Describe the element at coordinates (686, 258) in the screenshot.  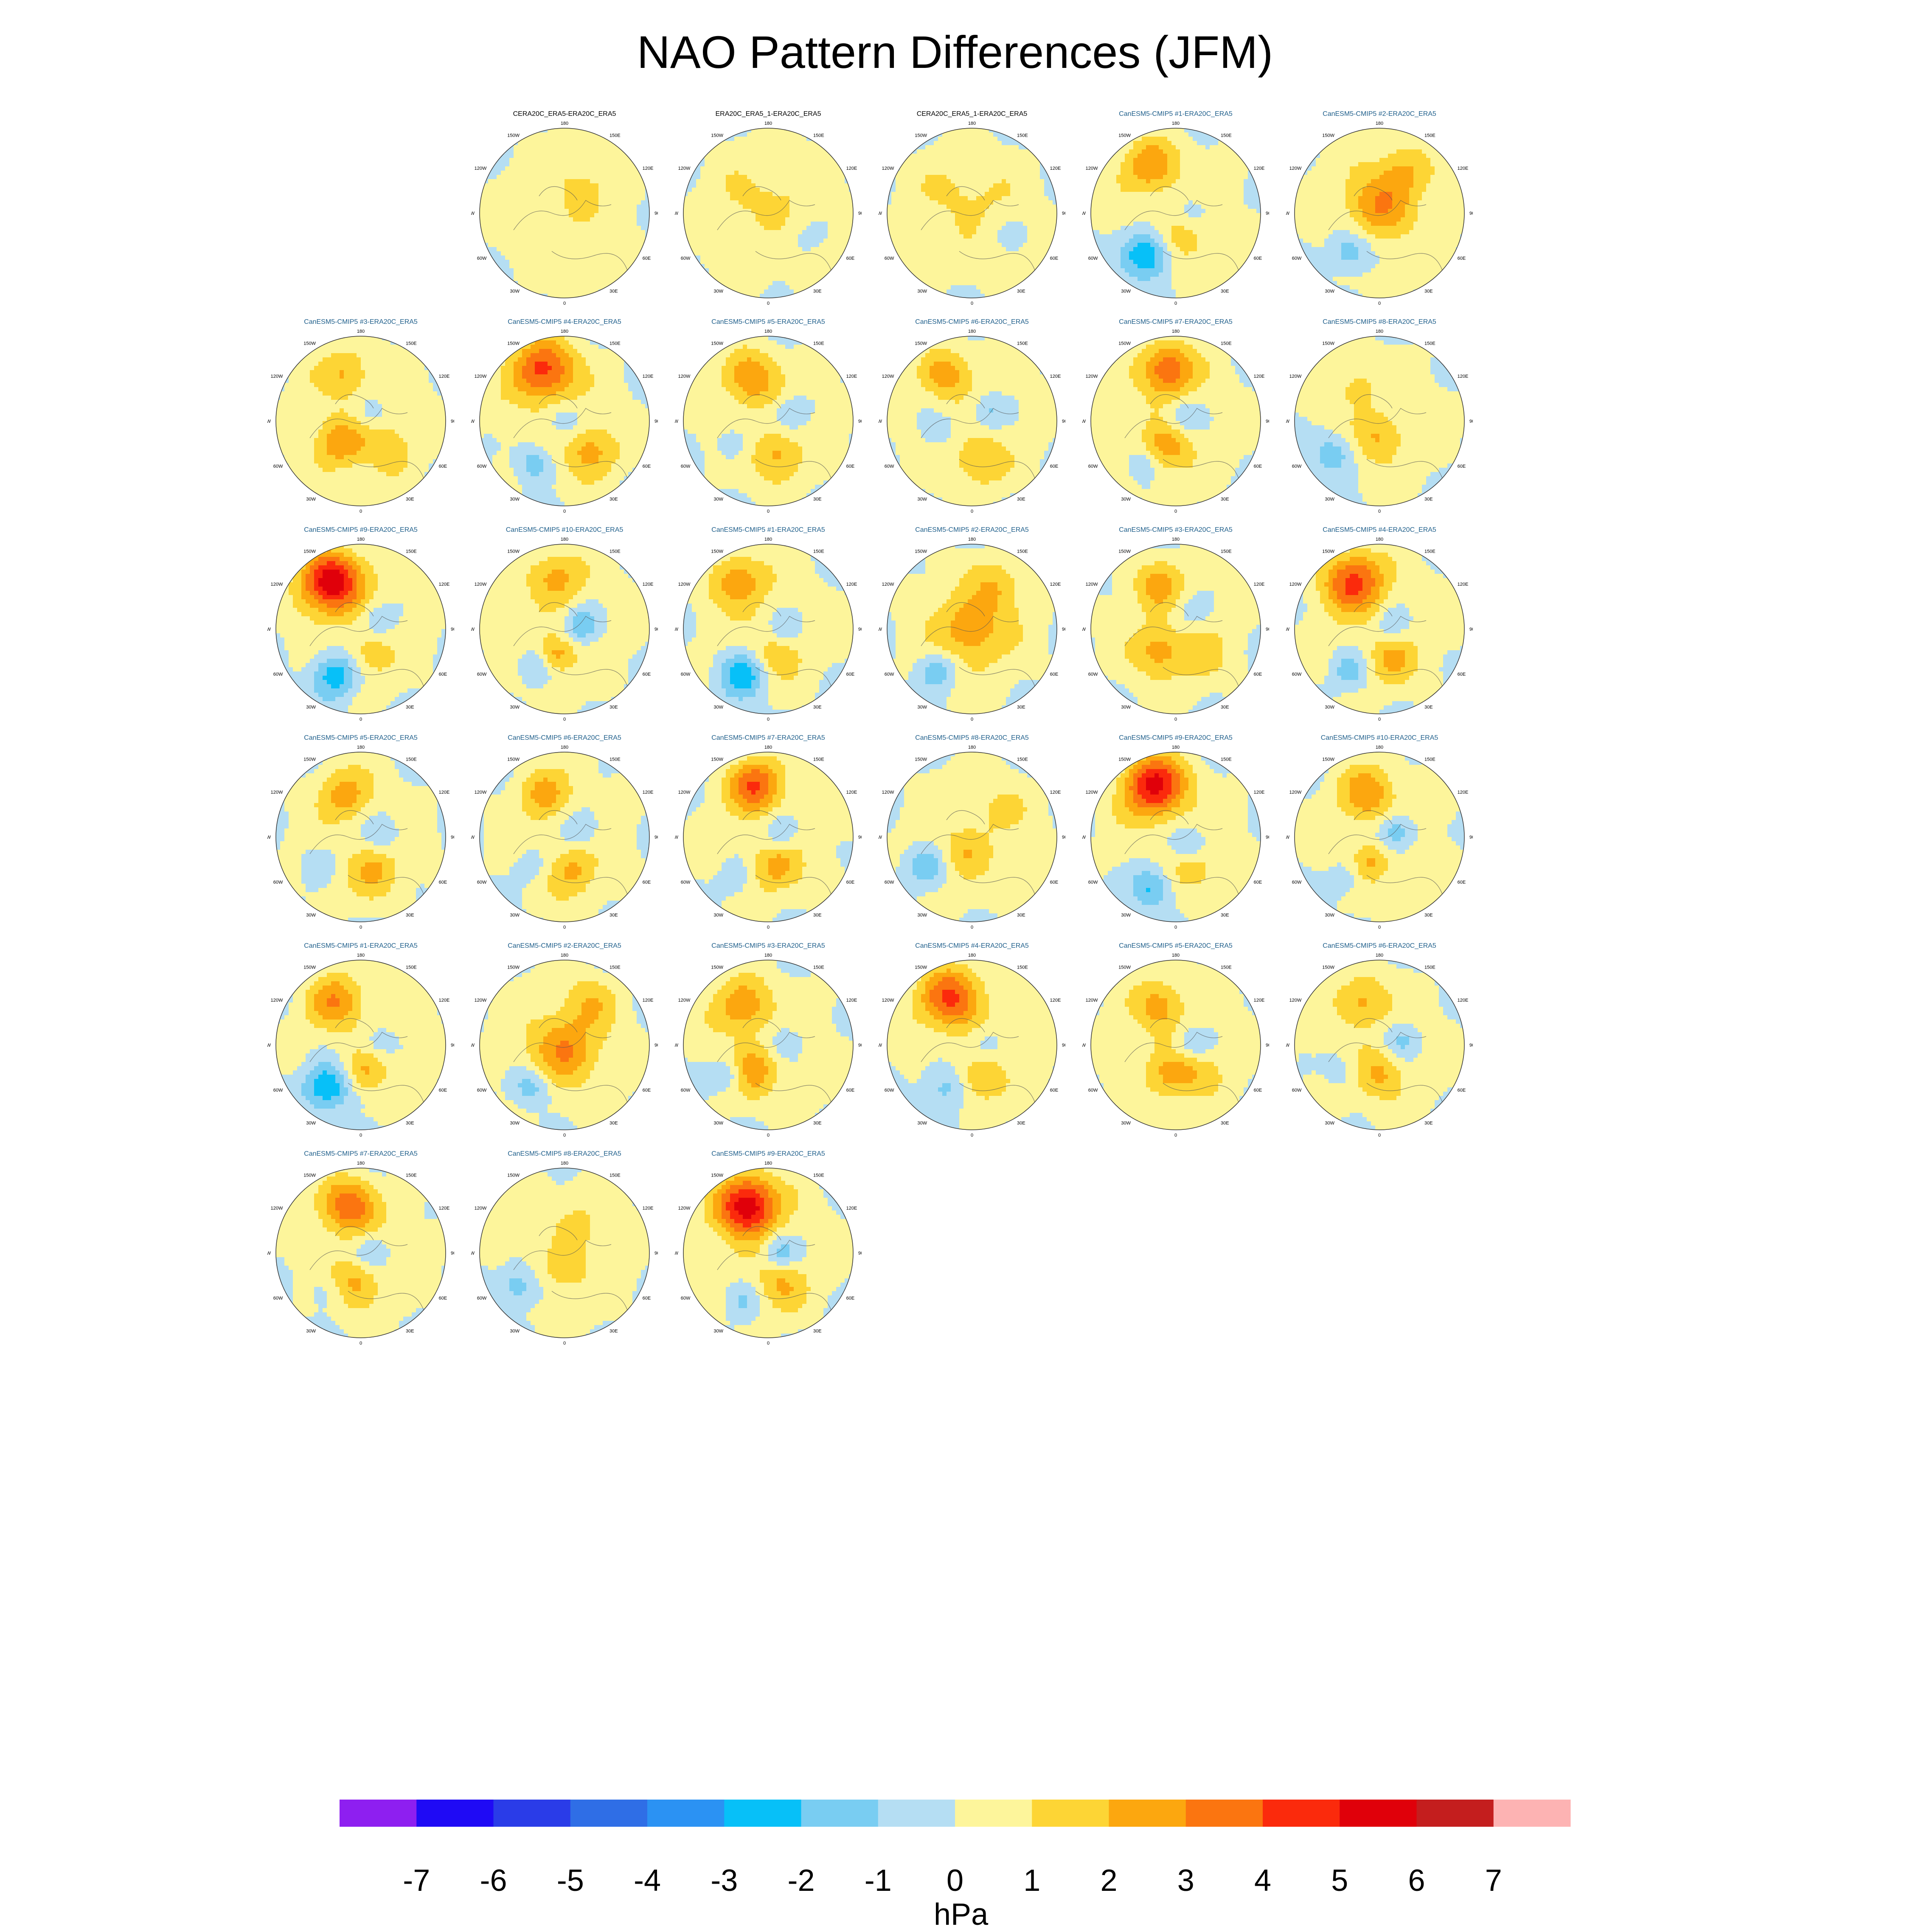
I see `longitude-label: 60W` at that location.